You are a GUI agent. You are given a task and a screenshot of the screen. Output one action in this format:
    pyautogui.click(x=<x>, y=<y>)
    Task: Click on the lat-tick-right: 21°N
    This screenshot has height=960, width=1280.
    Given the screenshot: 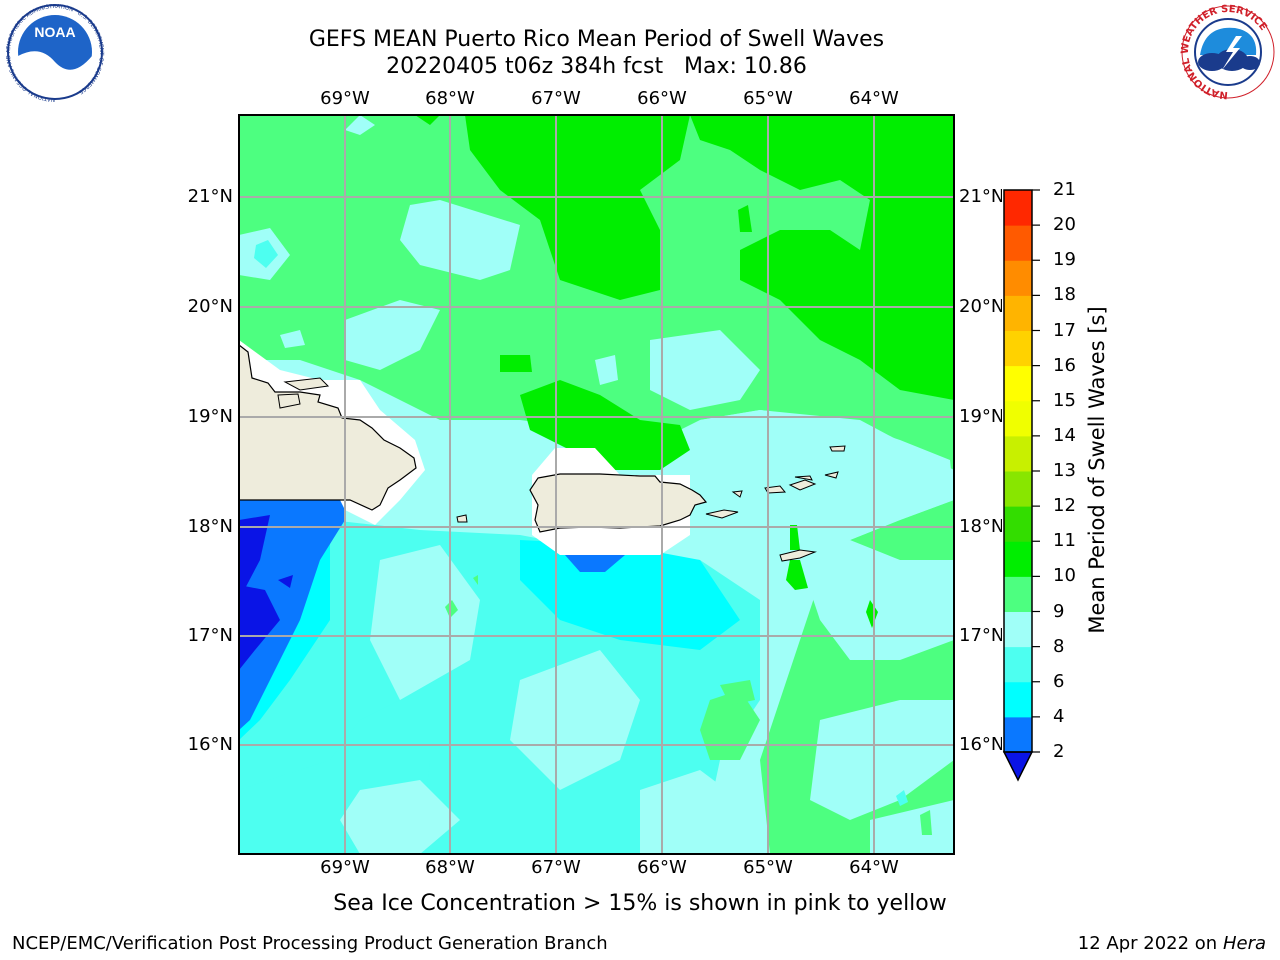 What is the action you would take?
    pyautogui.click(x=982, y=196)
    